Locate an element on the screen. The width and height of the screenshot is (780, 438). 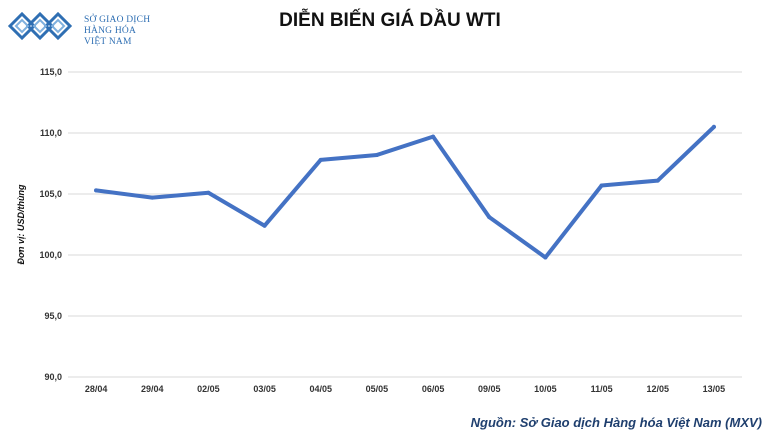
y-tick-label: 105,0 is located at coordinates (50, 194).